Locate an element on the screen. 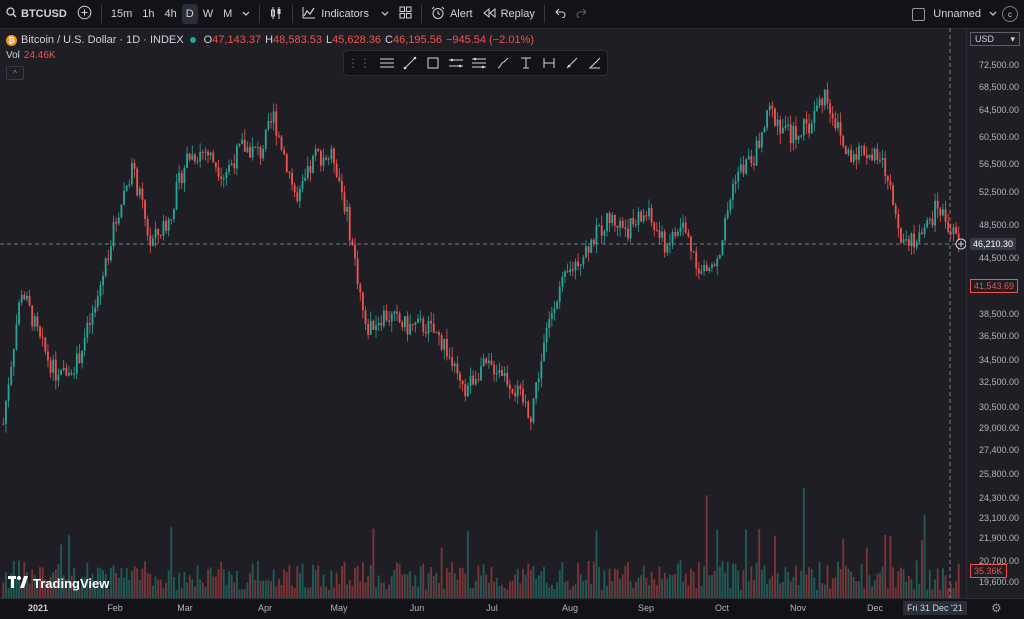 The width and height of the screenshot is (1024, 619). legend-title: Bitcoin / U.S. Dollar · 1D · INDEX is located at coordinates (102, 40).